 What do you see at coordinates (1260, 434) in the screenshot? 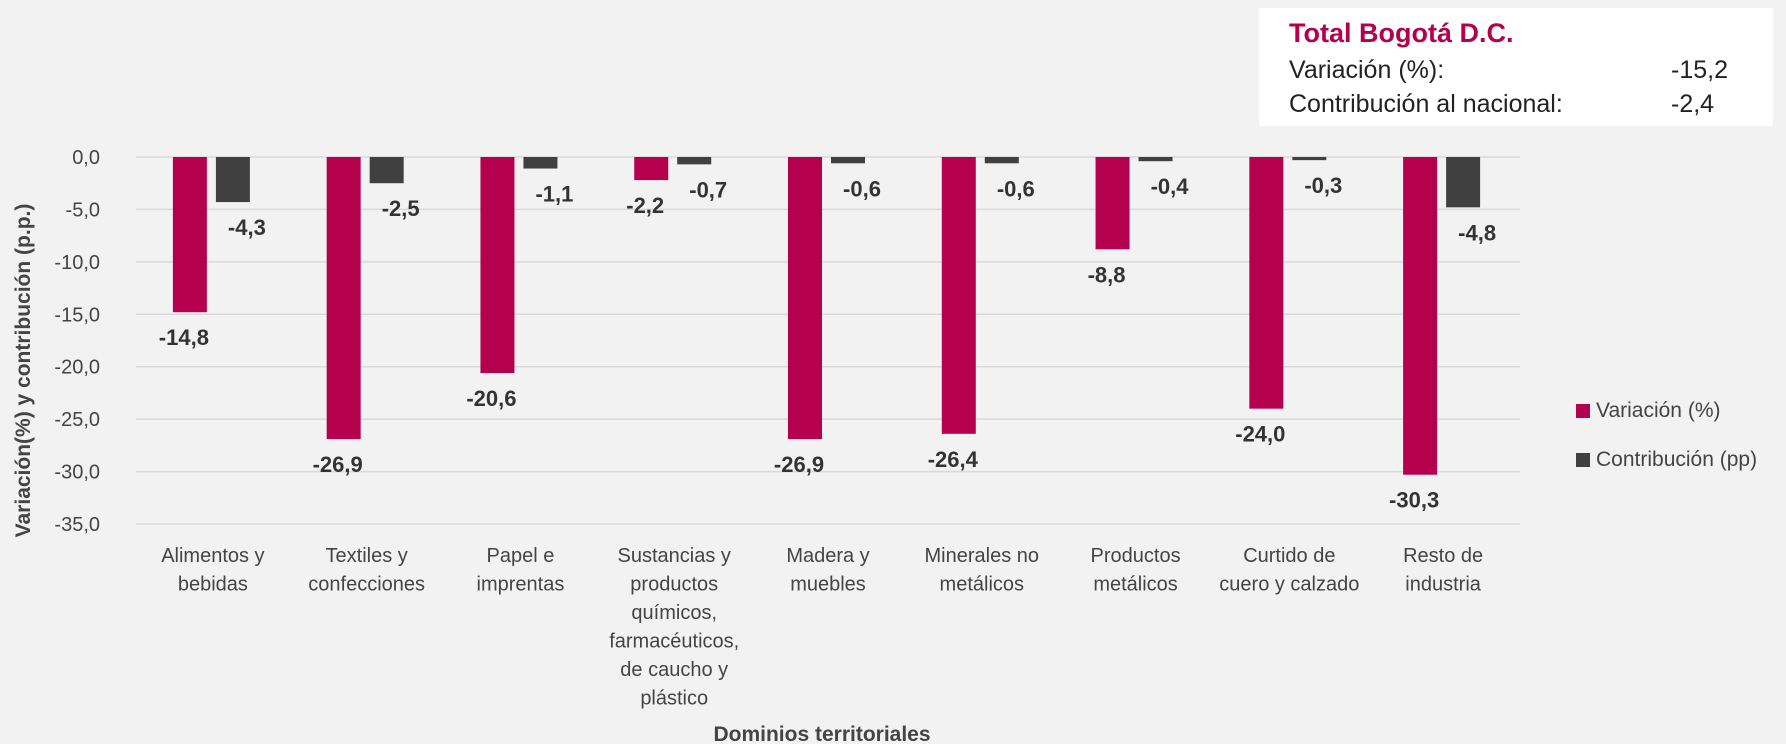
I see `variation-data-label: -24,0` at bounding box center [1260, 434].